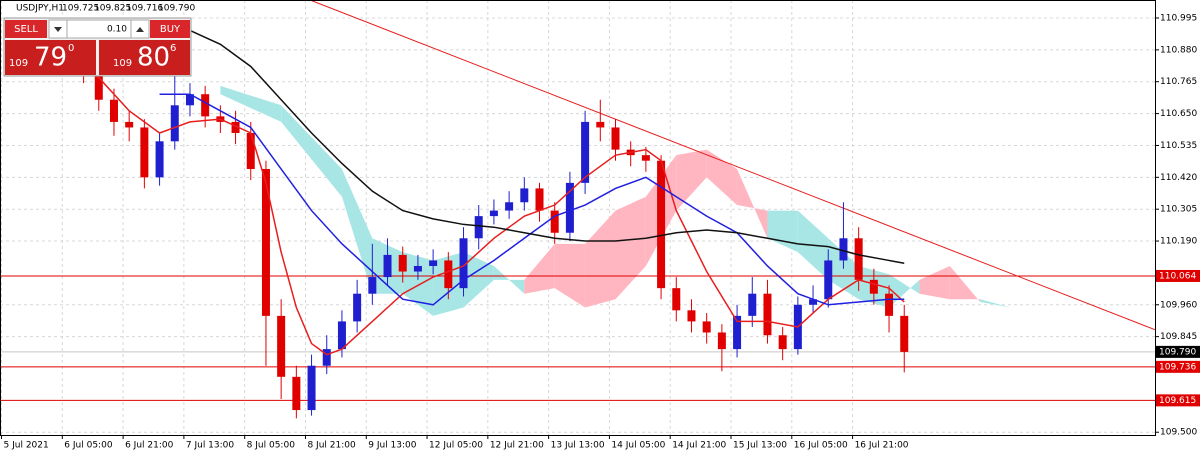  I want to click on close: 109.790, so click(176, 9).